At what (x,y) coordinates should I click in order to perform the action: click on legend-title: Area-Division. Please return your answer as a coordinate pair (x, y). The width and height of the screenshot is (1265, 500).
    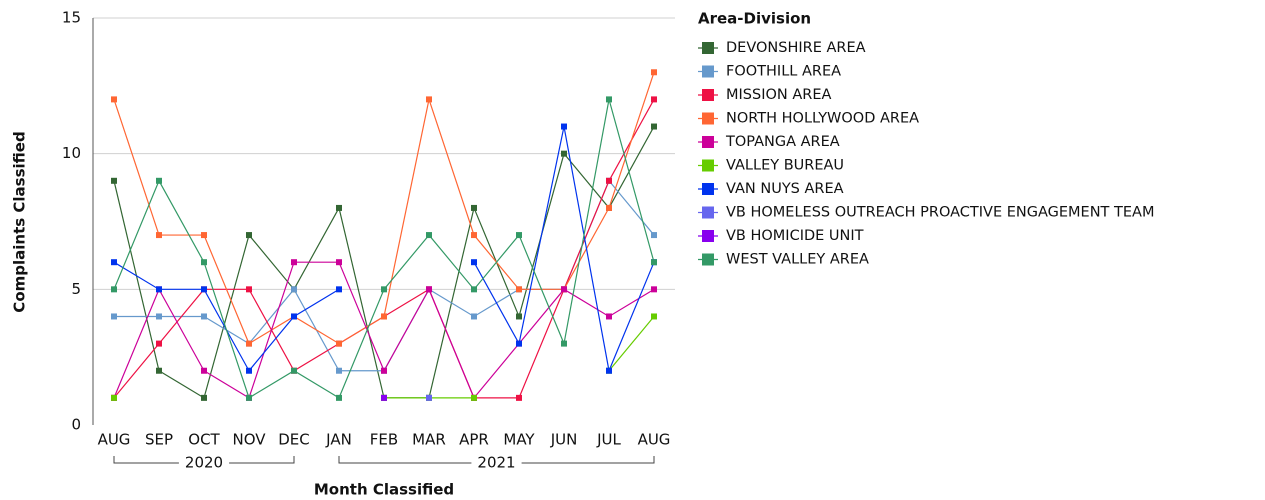
    Looking at the image, I should click on (754, 19).